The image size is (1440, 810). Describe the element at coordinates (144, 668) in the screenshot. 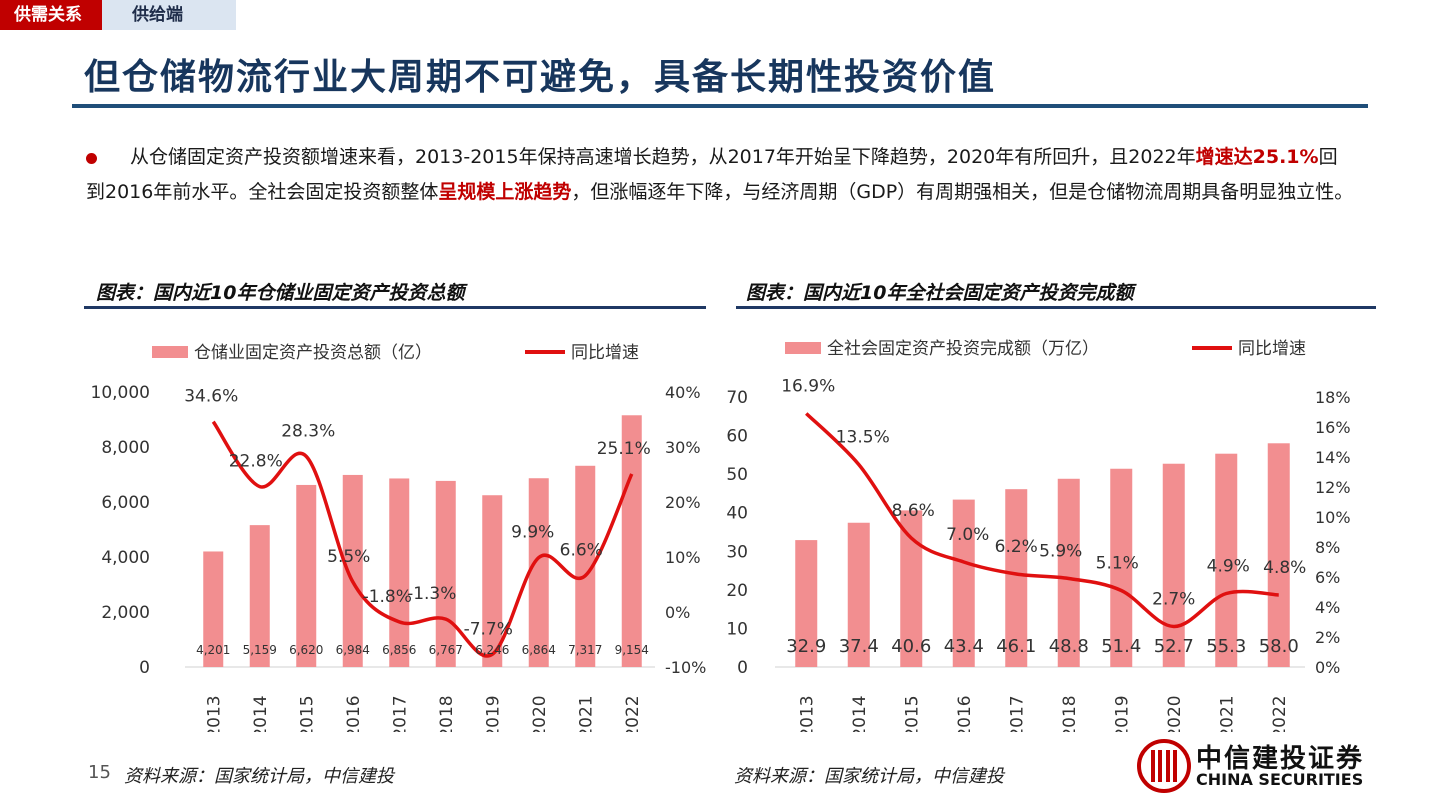

I see `left-axis-tick: 0` at that location.